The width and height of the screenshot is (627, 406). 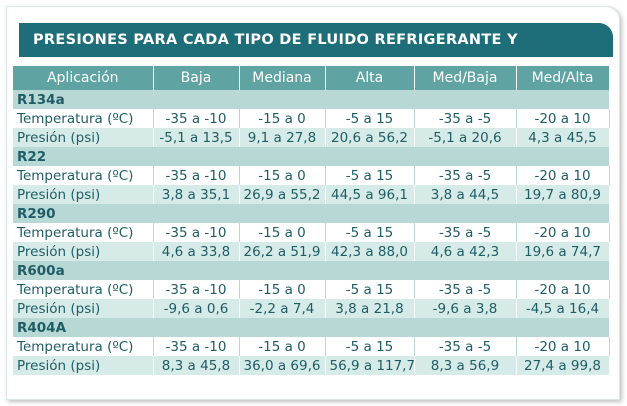 What do you see at coordinates (563, 251) in the screenshot?
I see `value-cell: 19,6 a 74,7` at bounding box center [563, 251].